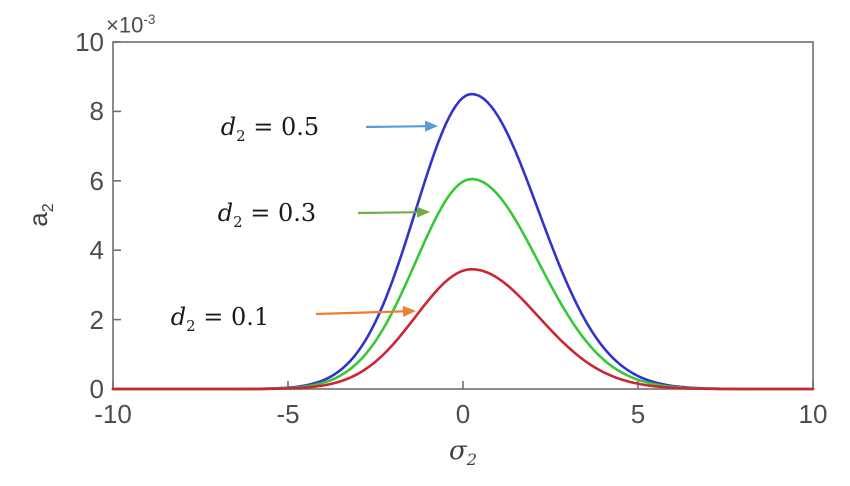  Describe the element at coordinates (463, 453) in the screenshot. I see `x-axis-label: σ2` at that location.